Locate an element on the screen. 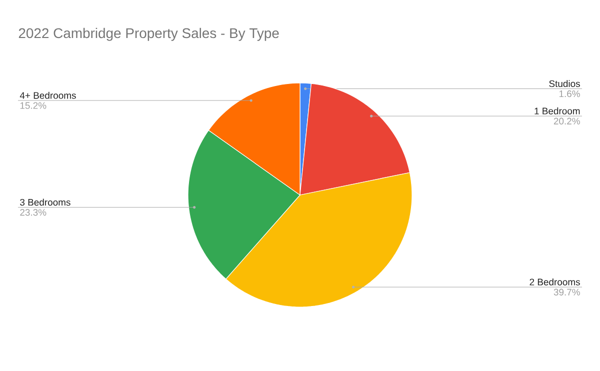 The height and width of the screenshot is (371, 600). chart-title: 2022 Cambridge Property Sales - By Type is located at coordinates (148, 34).